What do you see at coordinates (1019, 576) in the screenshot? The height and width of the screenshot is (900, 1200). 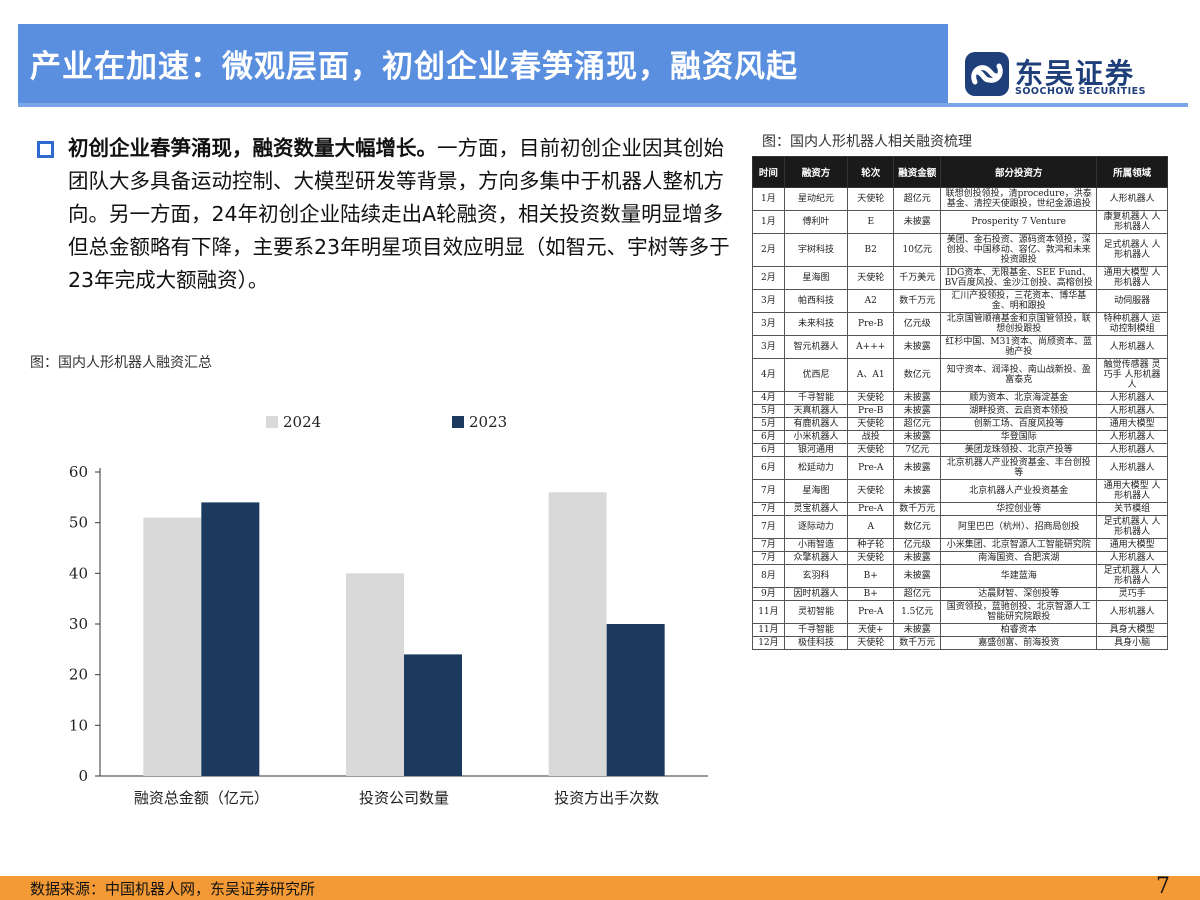 I see `table-cell: 华建蓝海` at bounding box center [1019, 576].